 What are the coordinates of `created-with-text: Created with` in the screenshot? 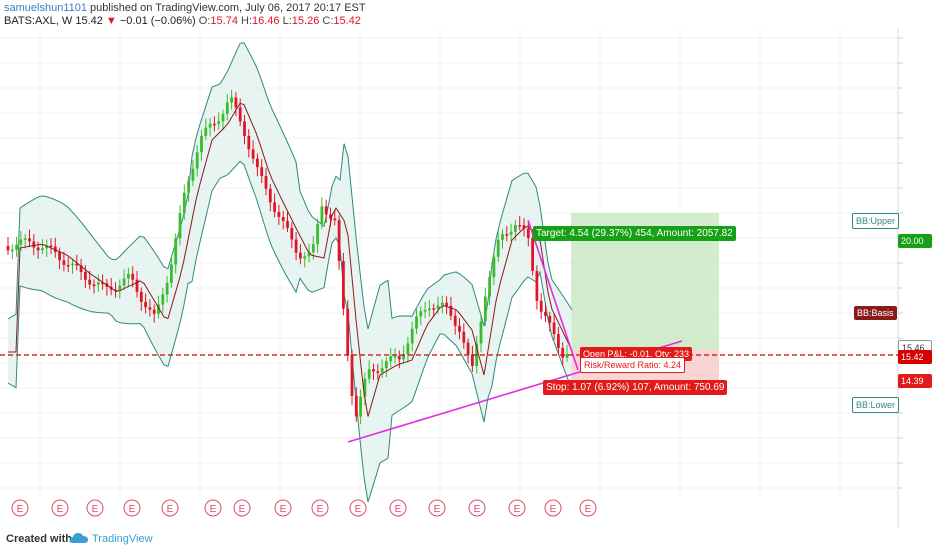 It's located at (39, 539).